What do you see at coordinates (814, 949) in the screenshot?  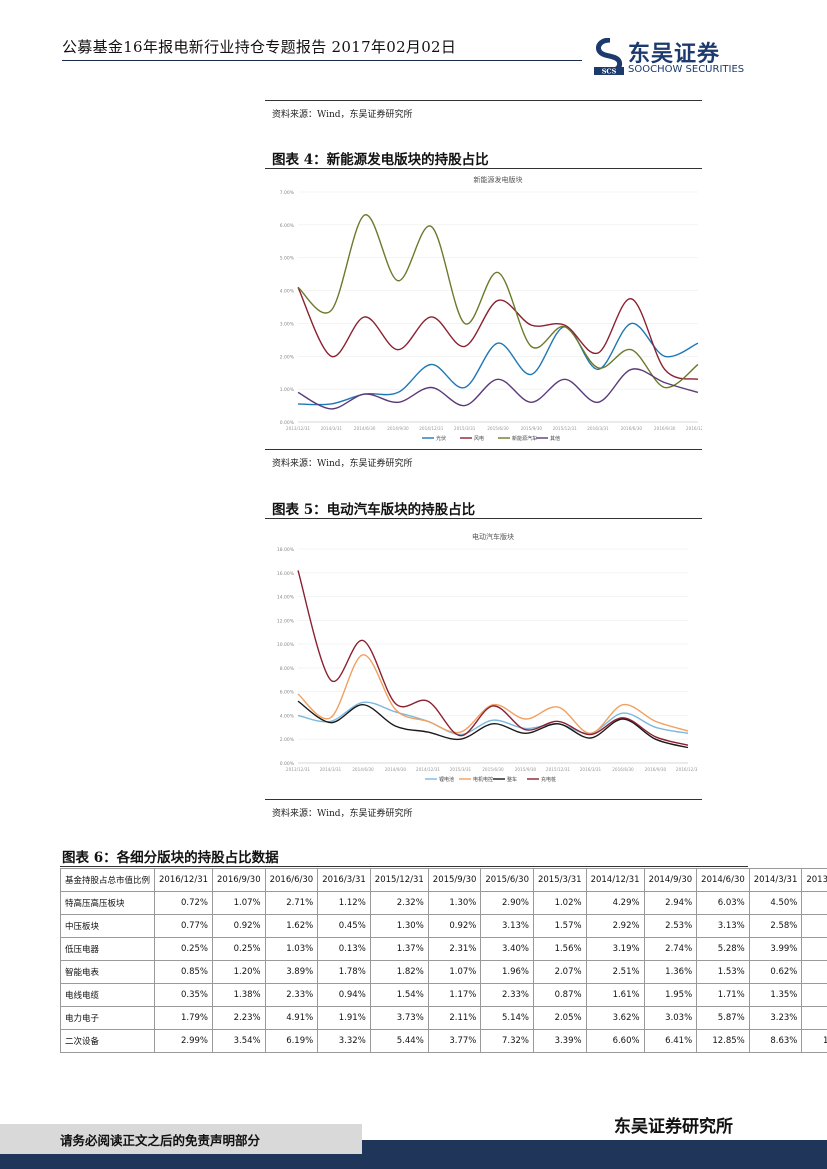 I see `table-cell: 6.02%` at bounding box center [814, 949].